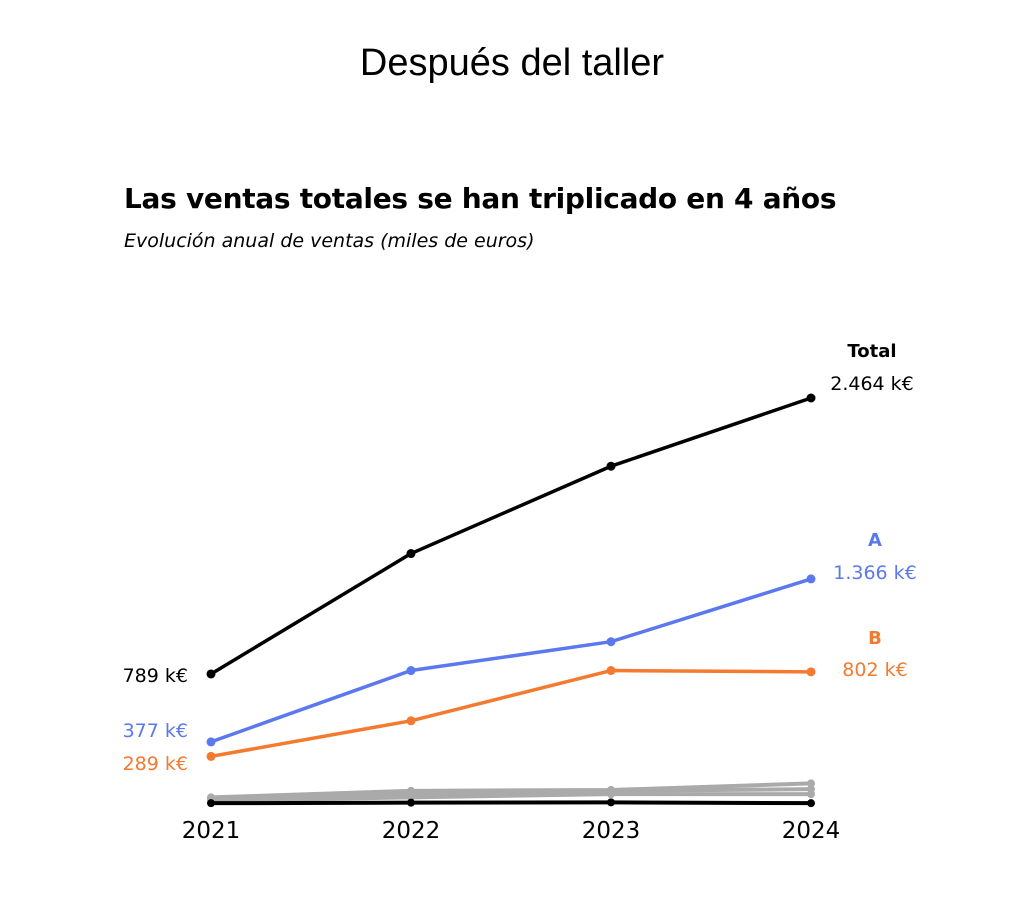 The width and height of the screenshot is (1024, 922). I want to click on x-tick-label-2023: 2023, so click(611, 831).